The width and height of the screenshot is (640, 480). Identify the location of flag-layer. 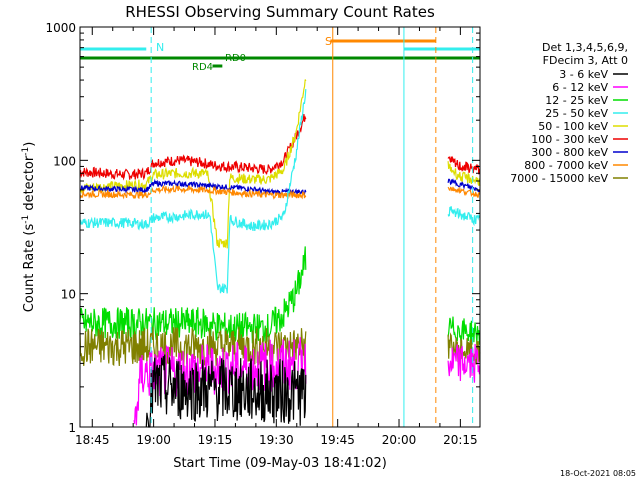
(280, 53).